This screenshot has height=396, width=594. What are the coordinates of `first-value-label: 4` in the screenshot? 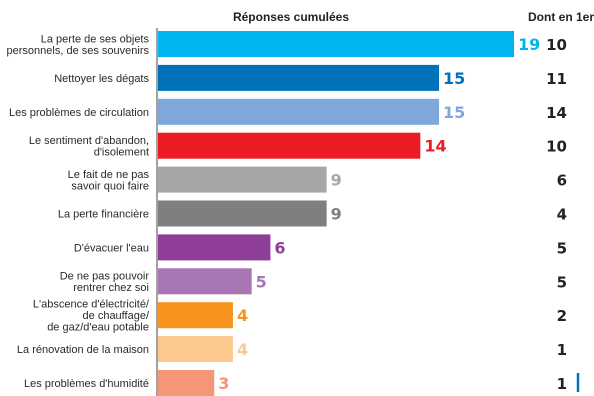 It's located at (562, 215).